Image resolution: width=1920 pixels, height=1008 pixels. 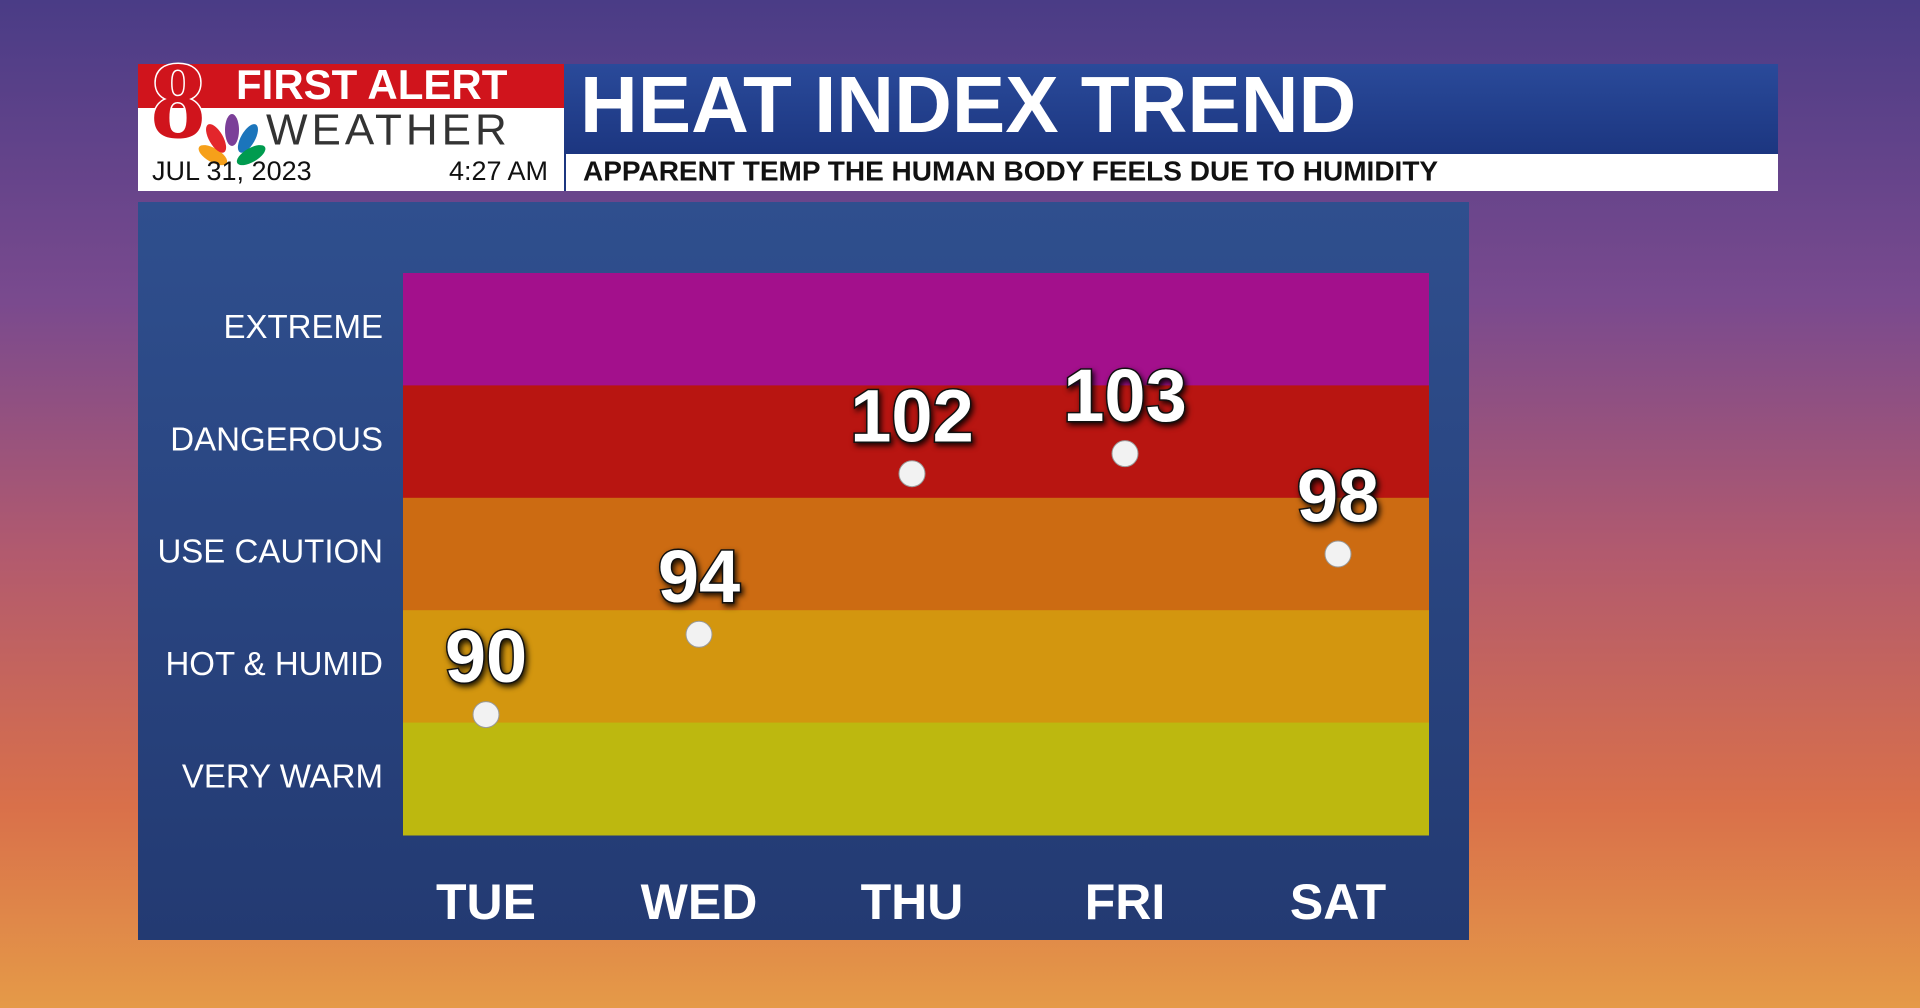 I want to click on band-label: DANGEROUS, so click(x=276, y=438).